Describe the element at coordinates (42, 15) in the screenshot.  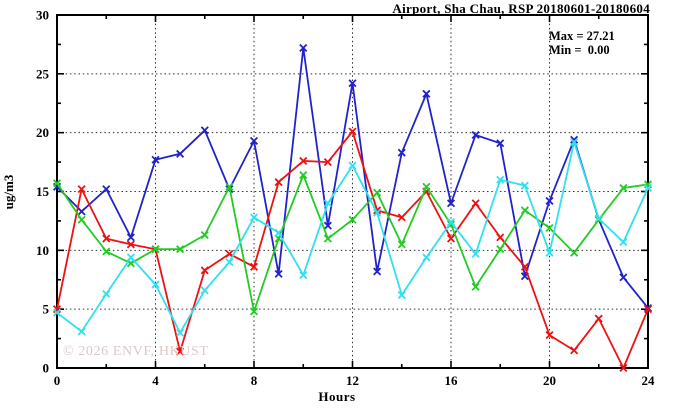
I see `y-tick-label: 30` at that location.